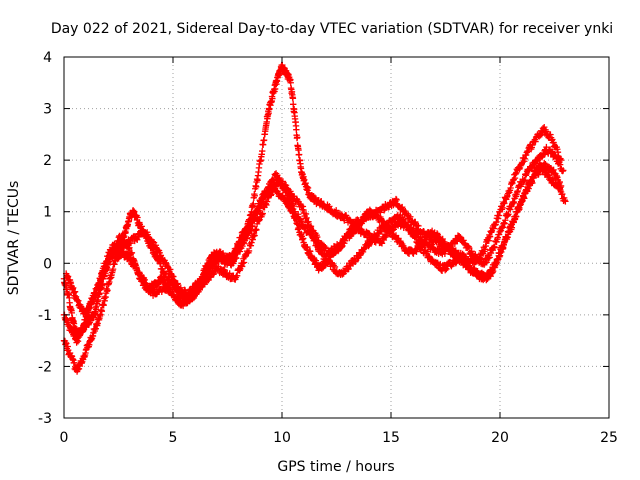 This screenshot has width=640, height=480. Describe the element at coordinates (47, 161) in the screenshot. I see `y-tick-label: 2` at that location.